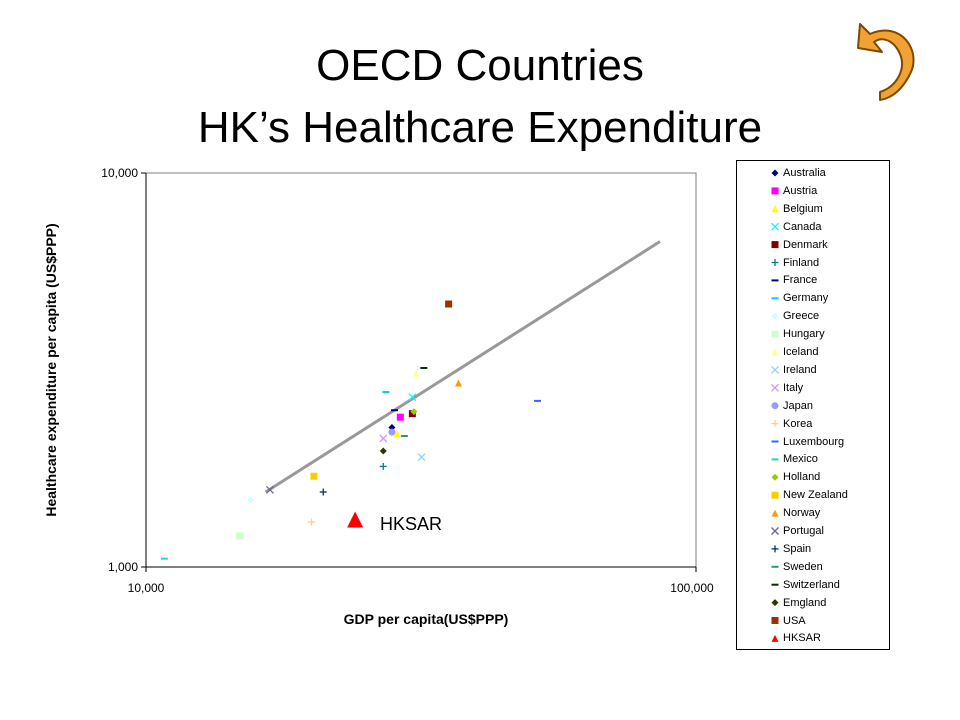 Image resolution: width=960 pixels, height=720 pixels. What do you see at coordinates (775, 387) in the screenshot?
I see `legend-marker-italy` at bounding box center [775, 387].